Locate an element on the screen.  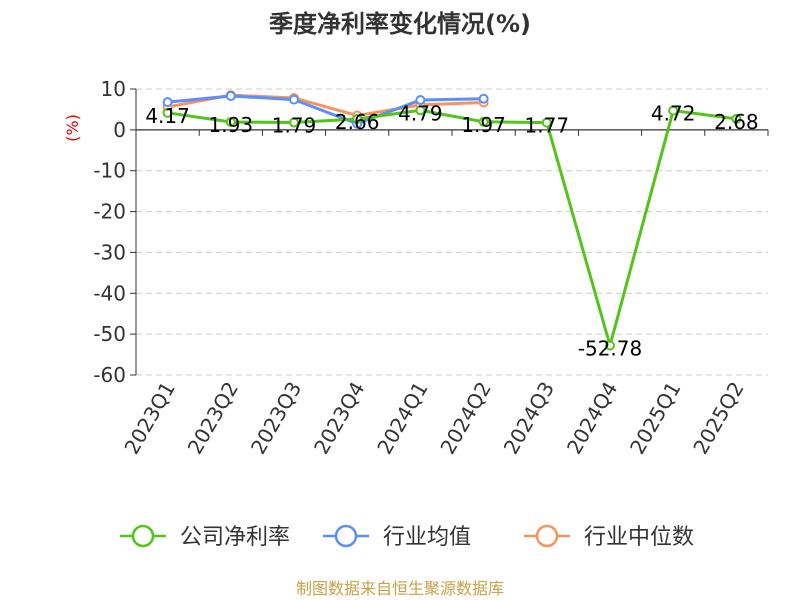
legend-label: 行业均值 is located at coordinates (427, 537).